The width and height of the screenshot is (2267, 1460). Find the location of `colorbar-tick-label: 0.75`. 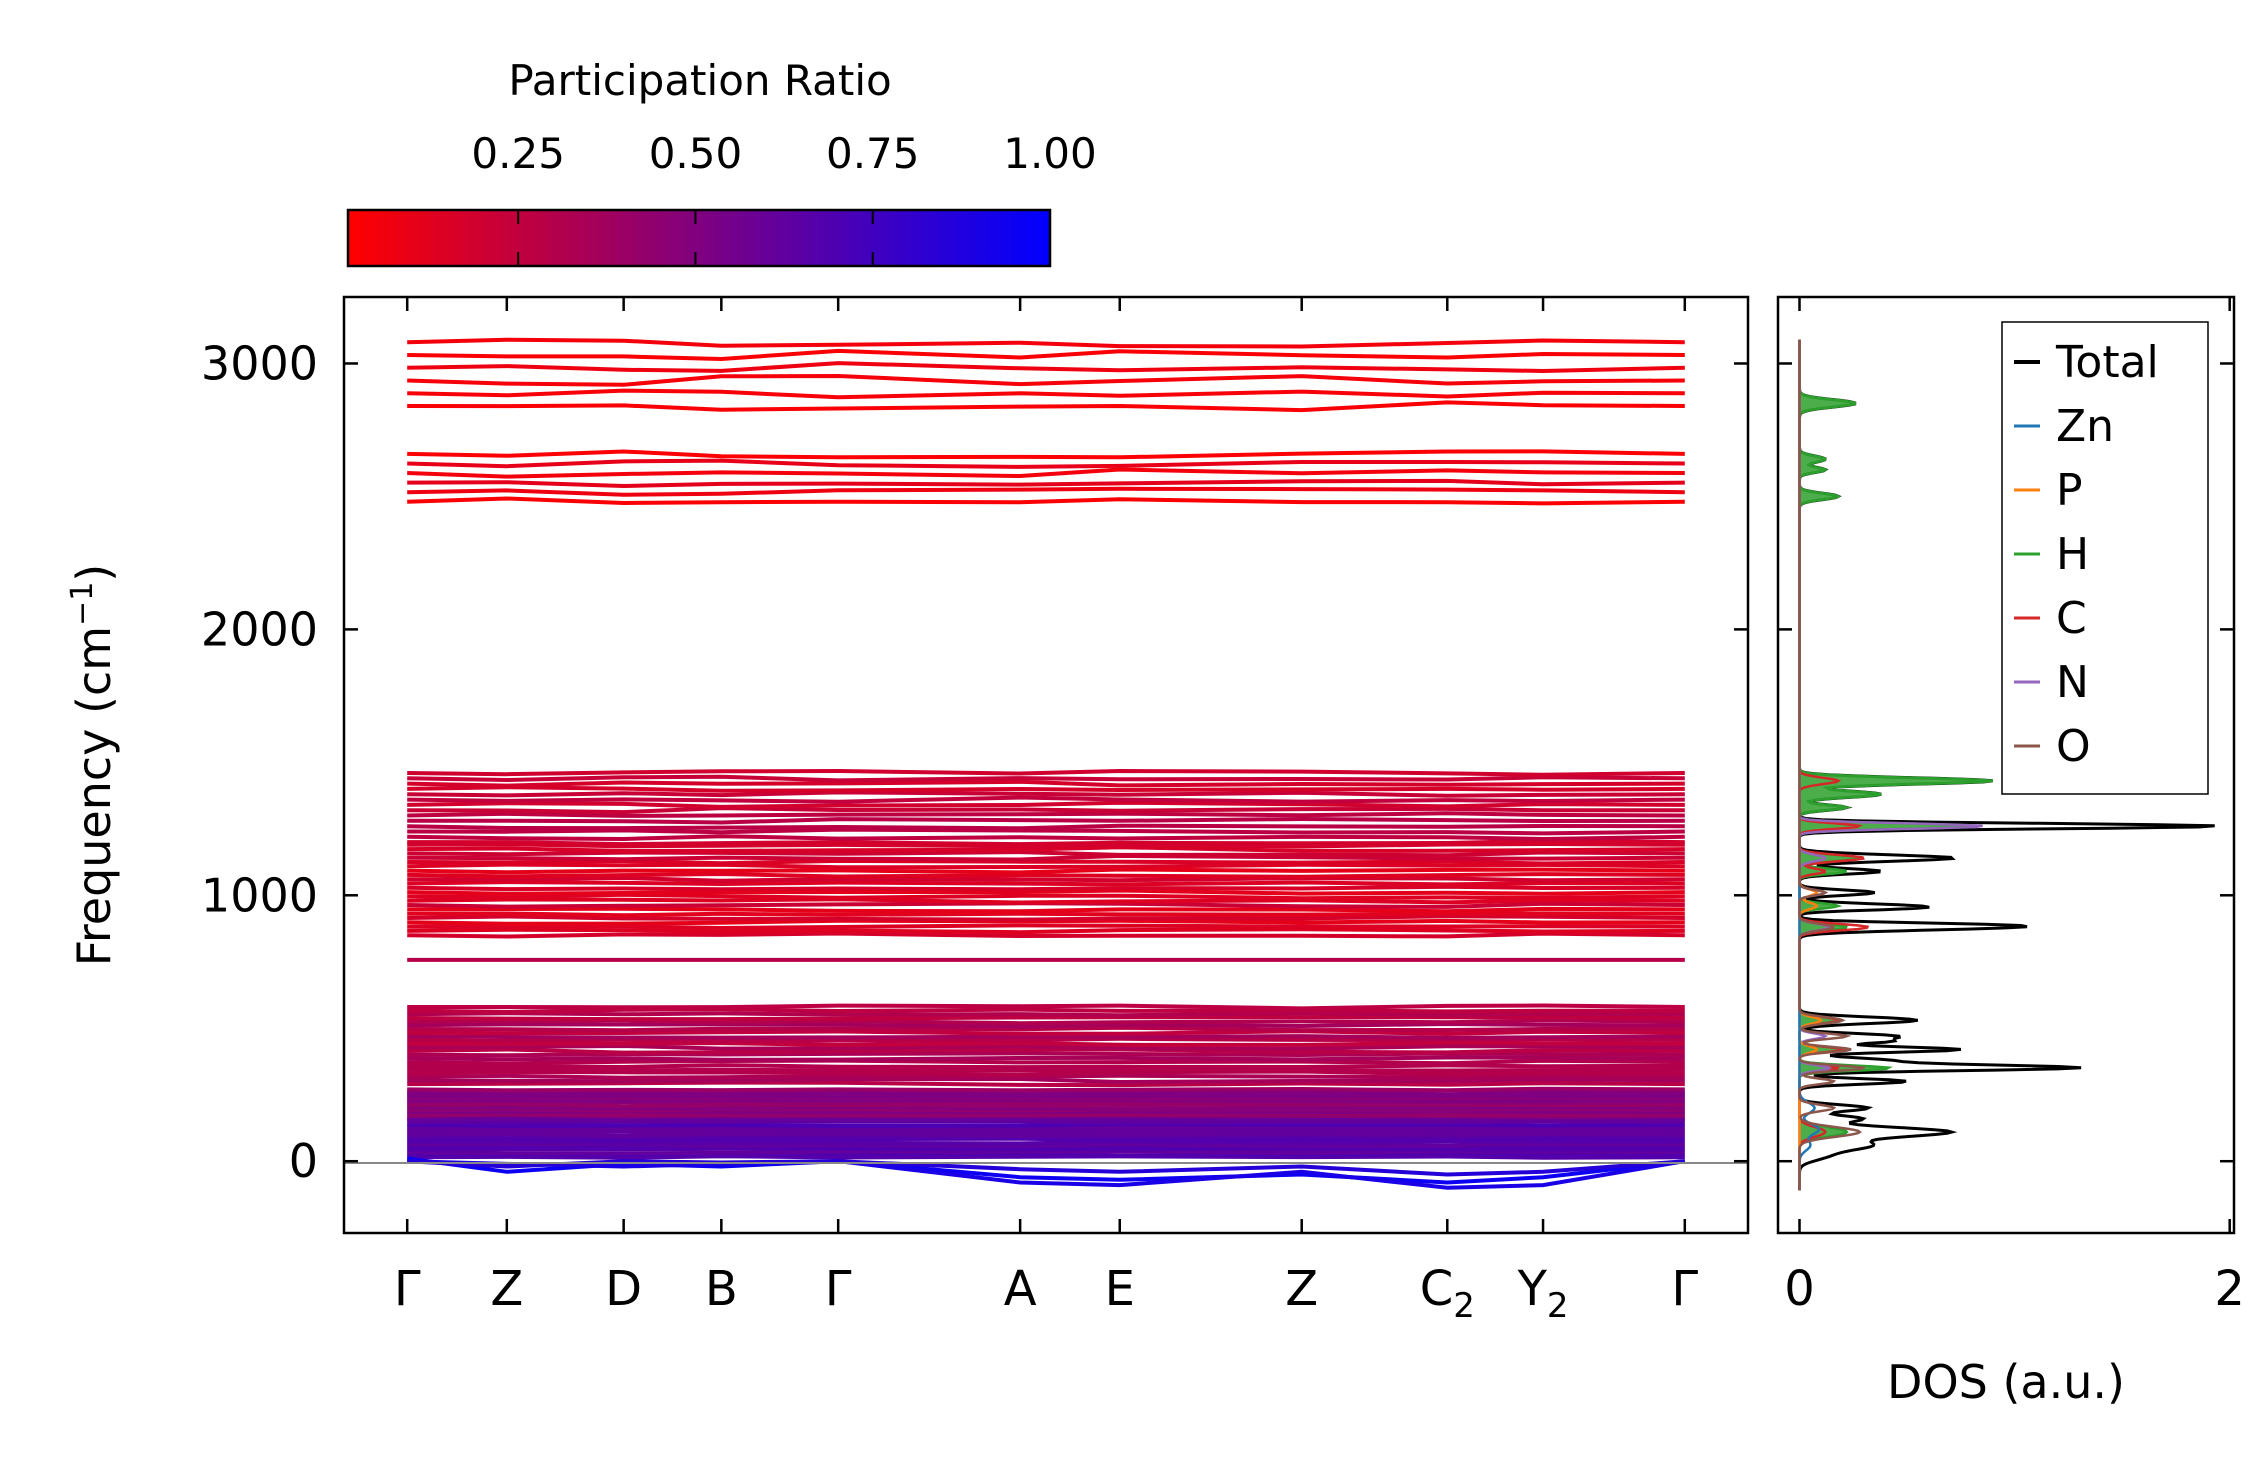

colorbar-tick-label: 0.75 is located at coordinates (873, 153).